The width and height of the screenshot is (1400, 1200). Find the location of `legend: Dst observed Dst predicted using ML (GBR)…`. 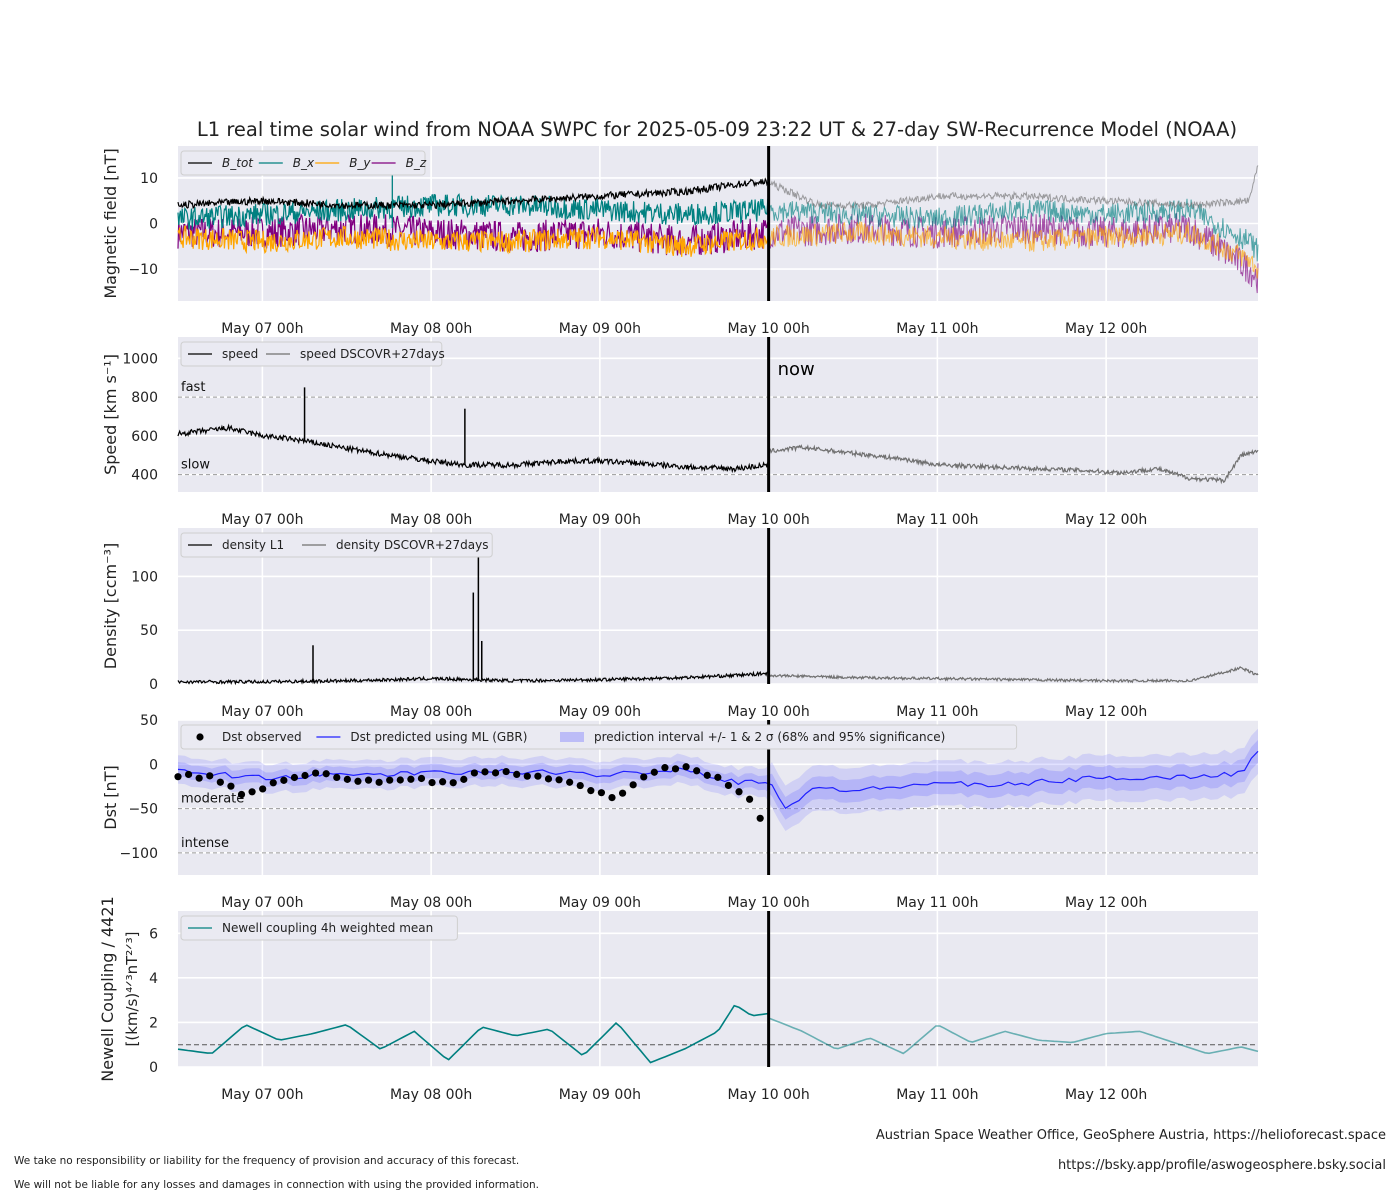

legend: Dst observed Dst predicted using ML (GBR)… is located at coordinates (599, 737).